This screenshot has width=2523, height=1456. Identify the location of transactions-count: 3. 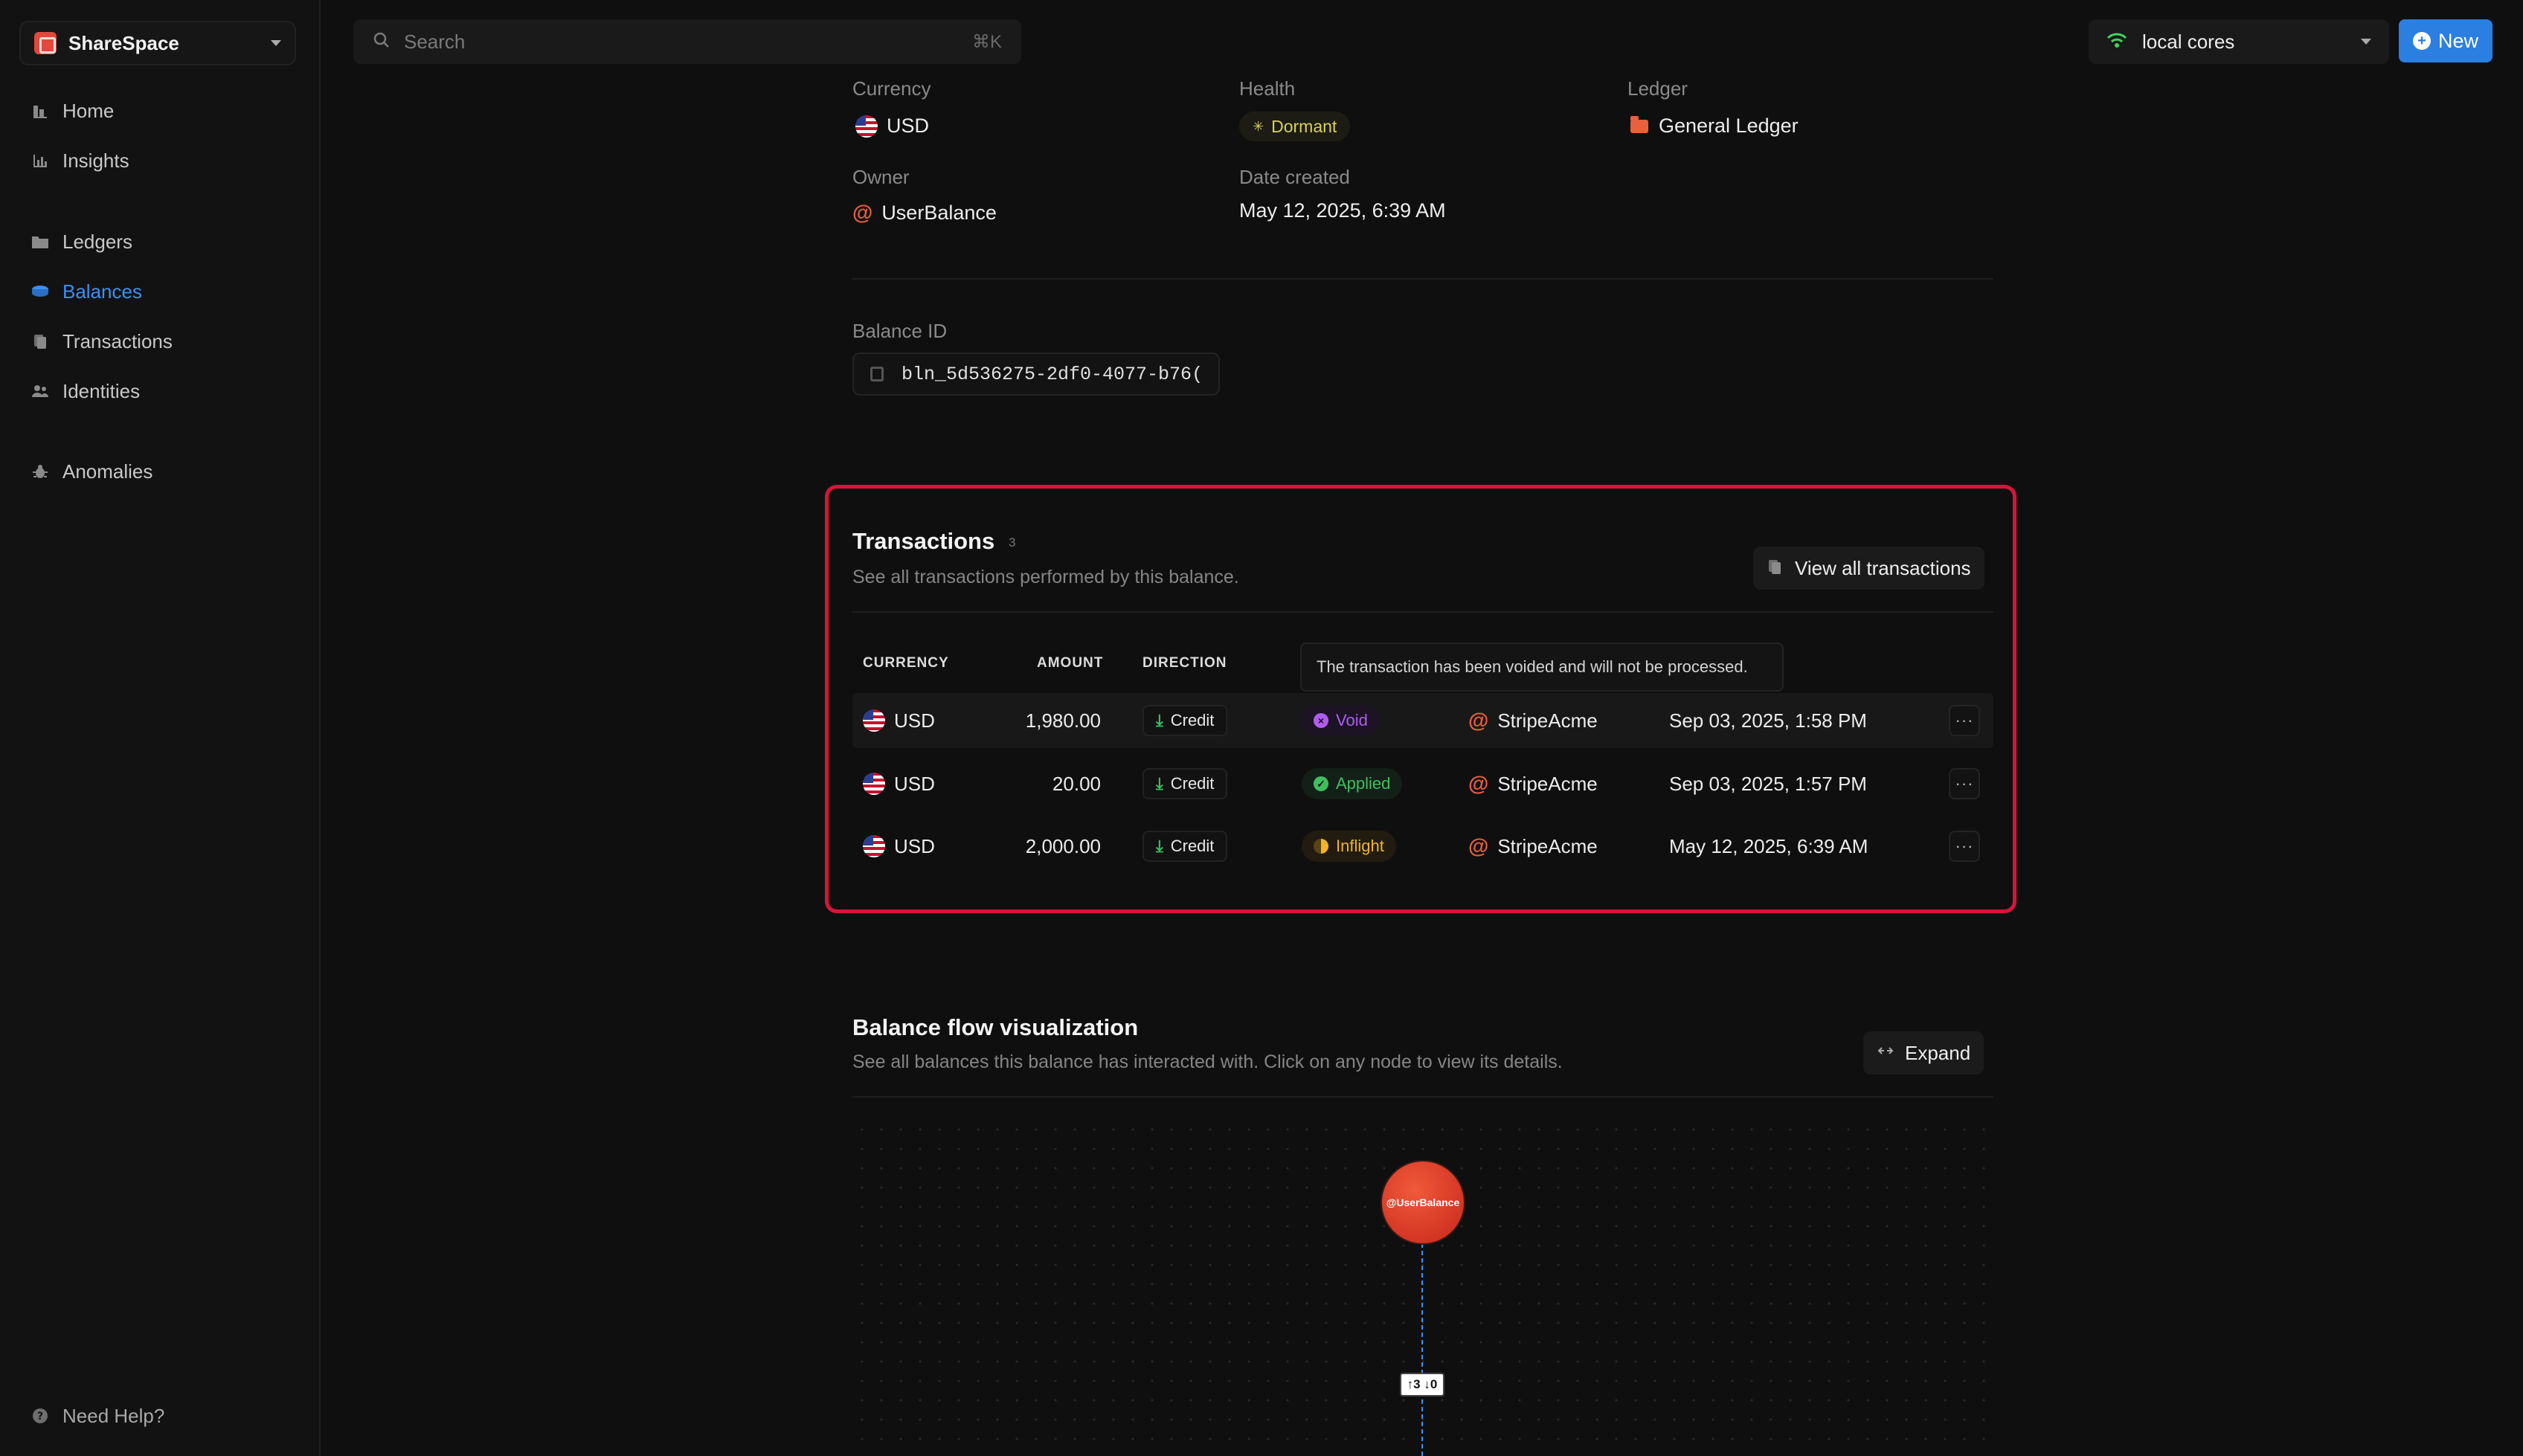
(1012, 542).